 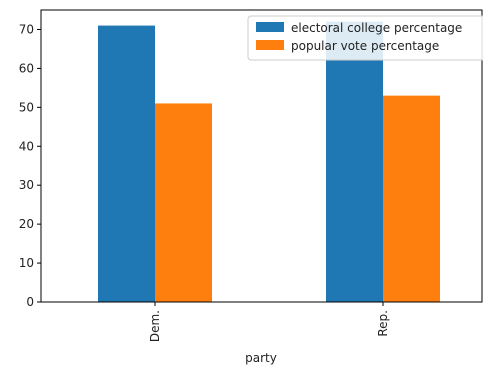 I want to click on x-axis: Dem. Rep., so click(x=269, y=322).